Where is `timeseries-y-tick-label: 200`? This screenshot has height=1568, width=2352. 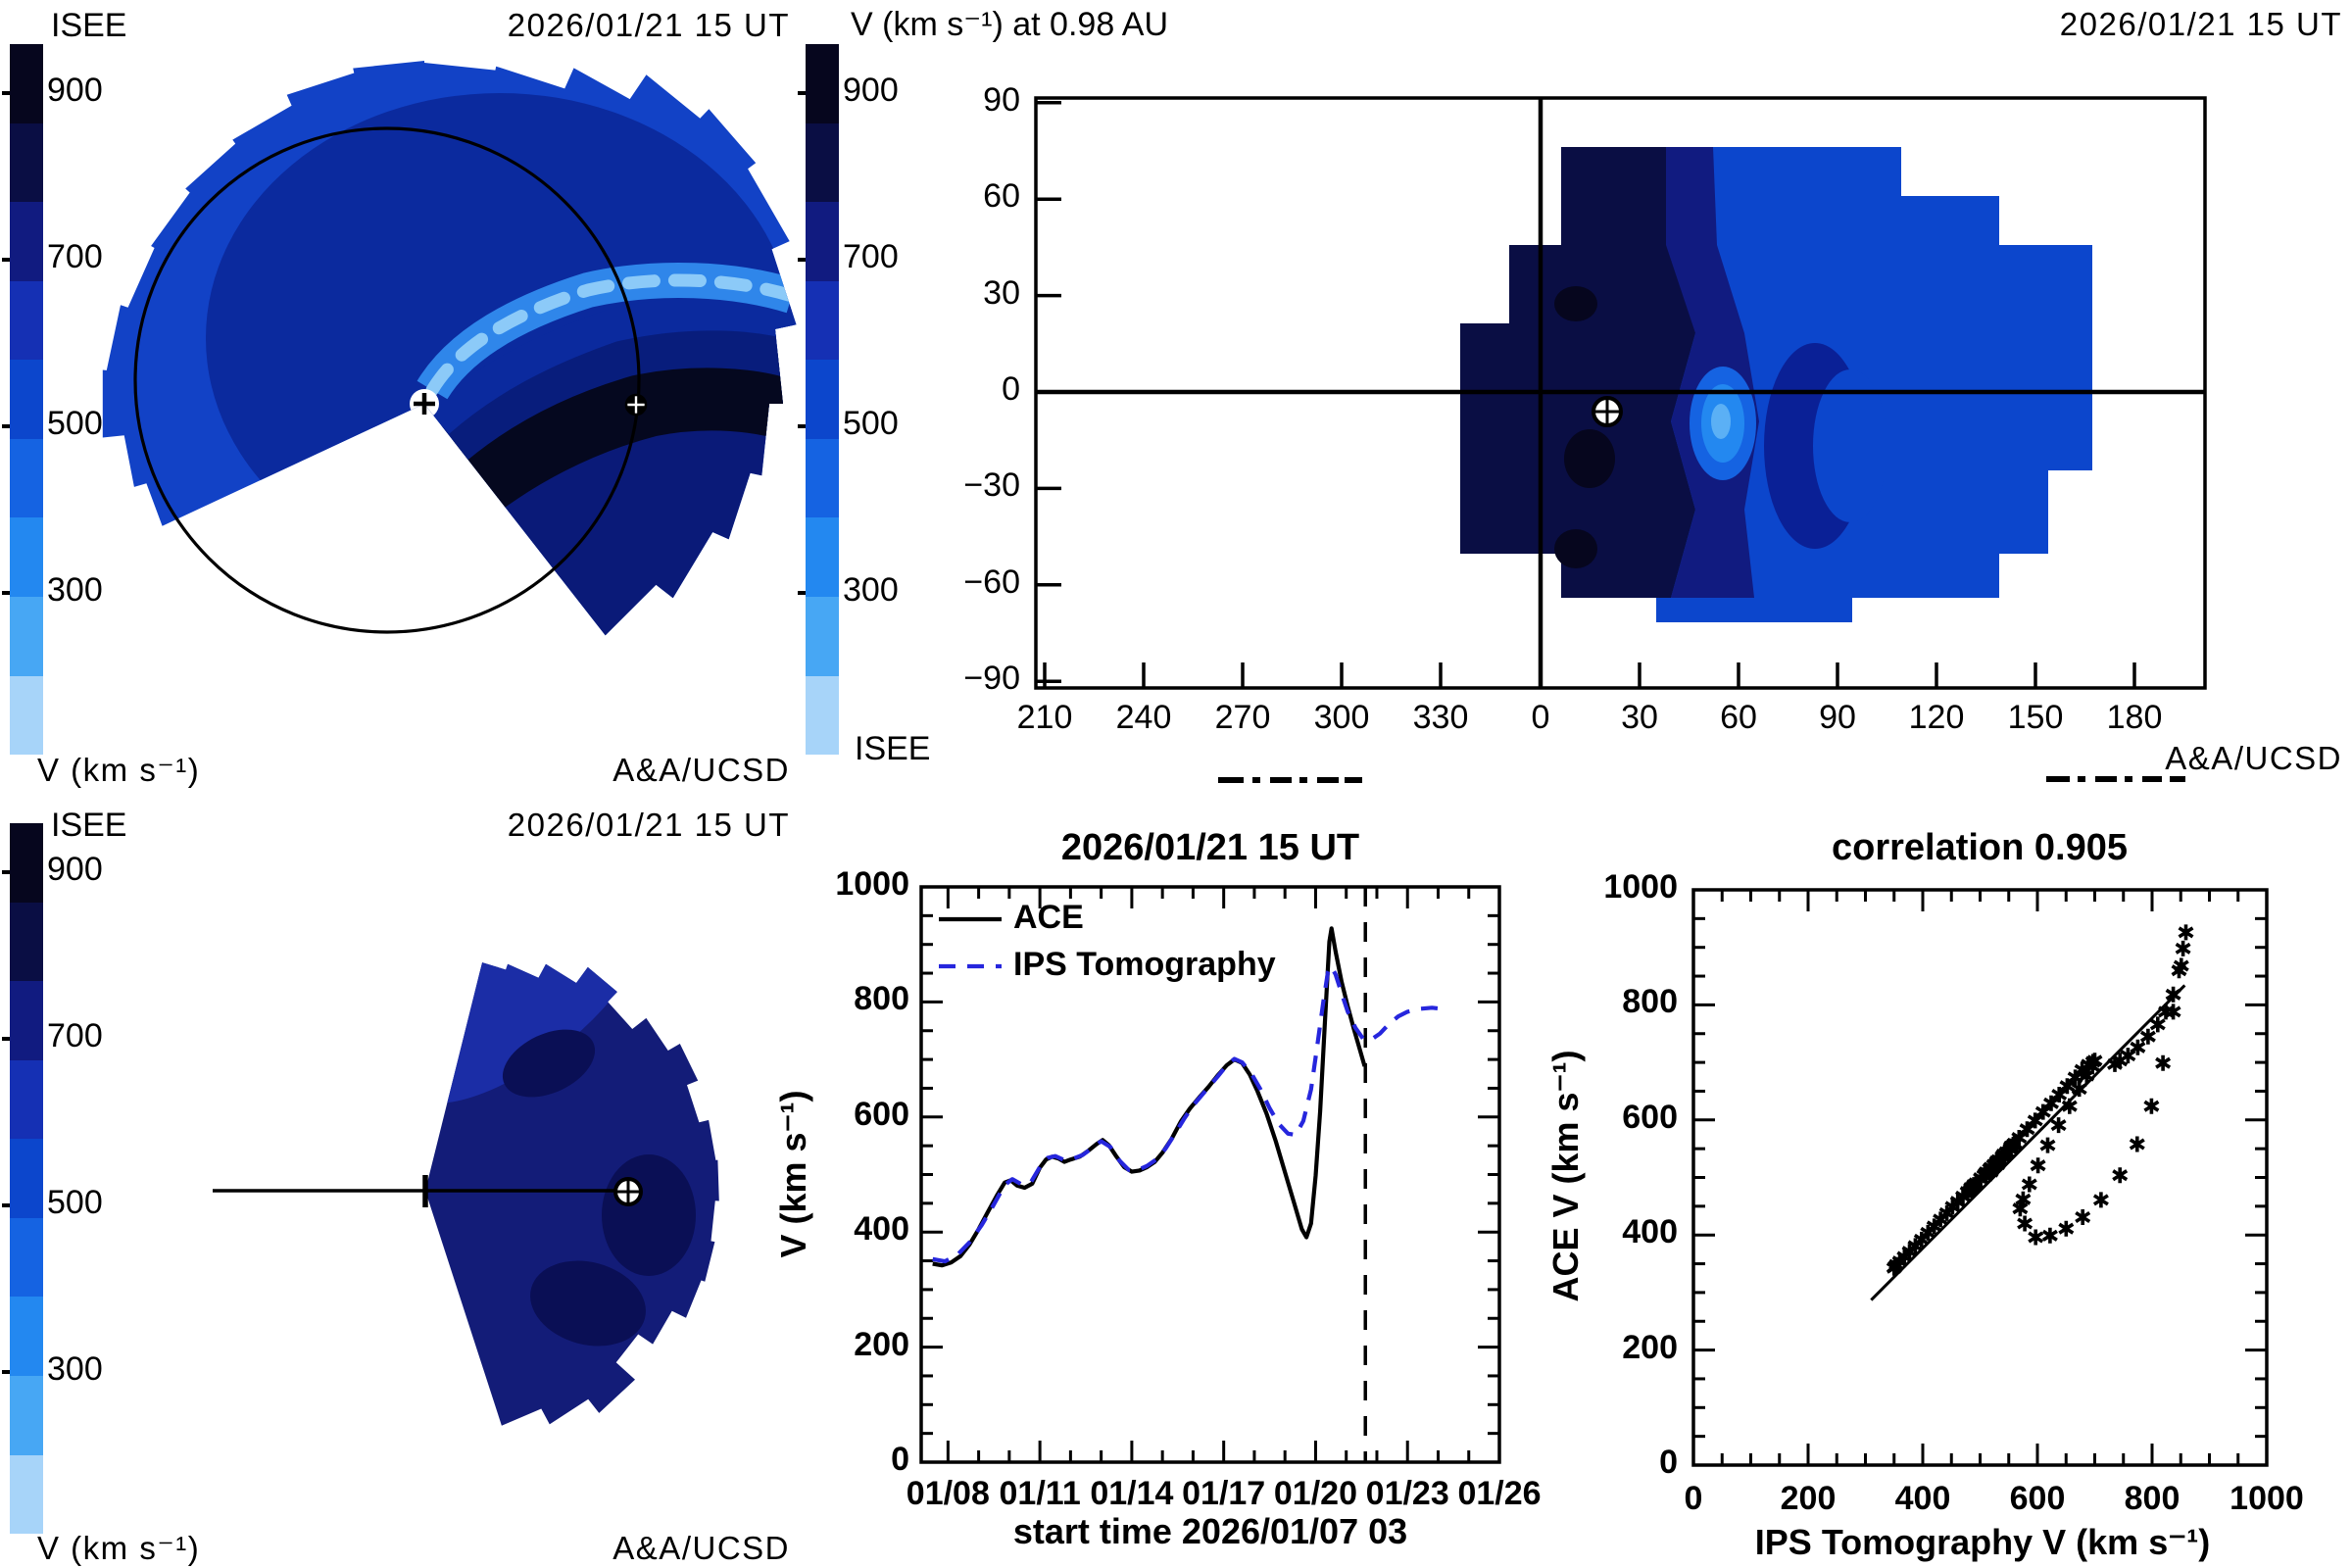
timeseries-y-tick-label: 200 is located at coordinates (881, 1344).